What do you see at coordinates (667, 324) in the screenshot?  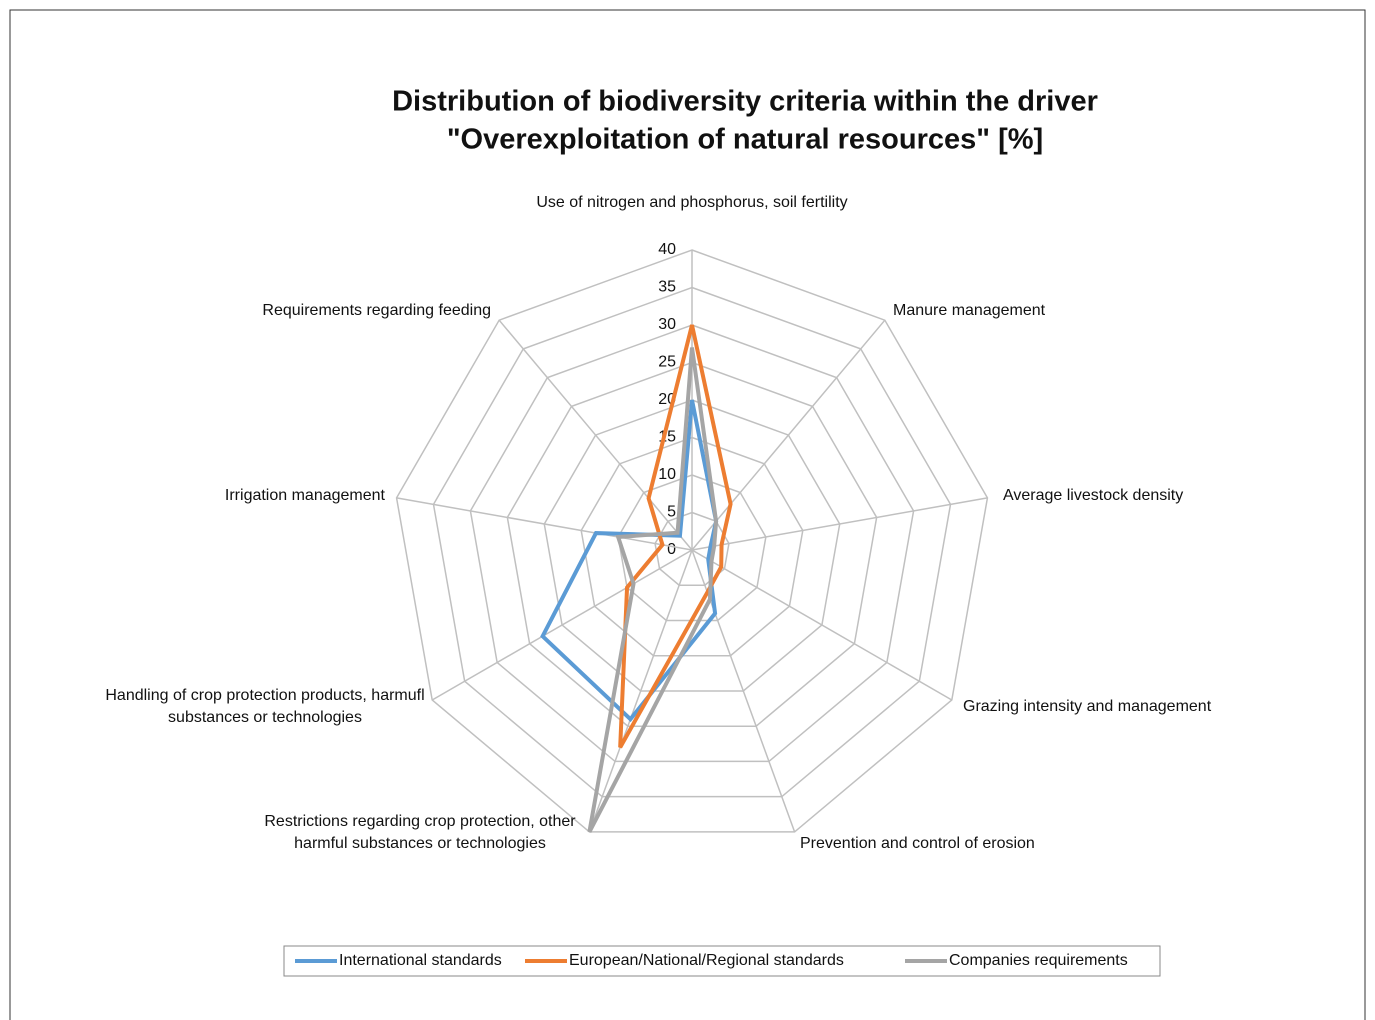 I see `r-tick-label: 30` at bounding box center [667, 324].